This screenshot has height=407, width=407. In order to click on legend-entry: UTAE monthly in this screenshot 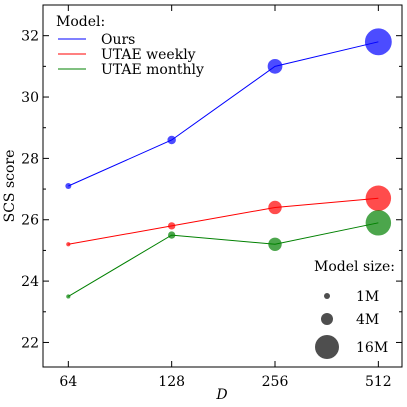, I will do `click(131, 70)`.